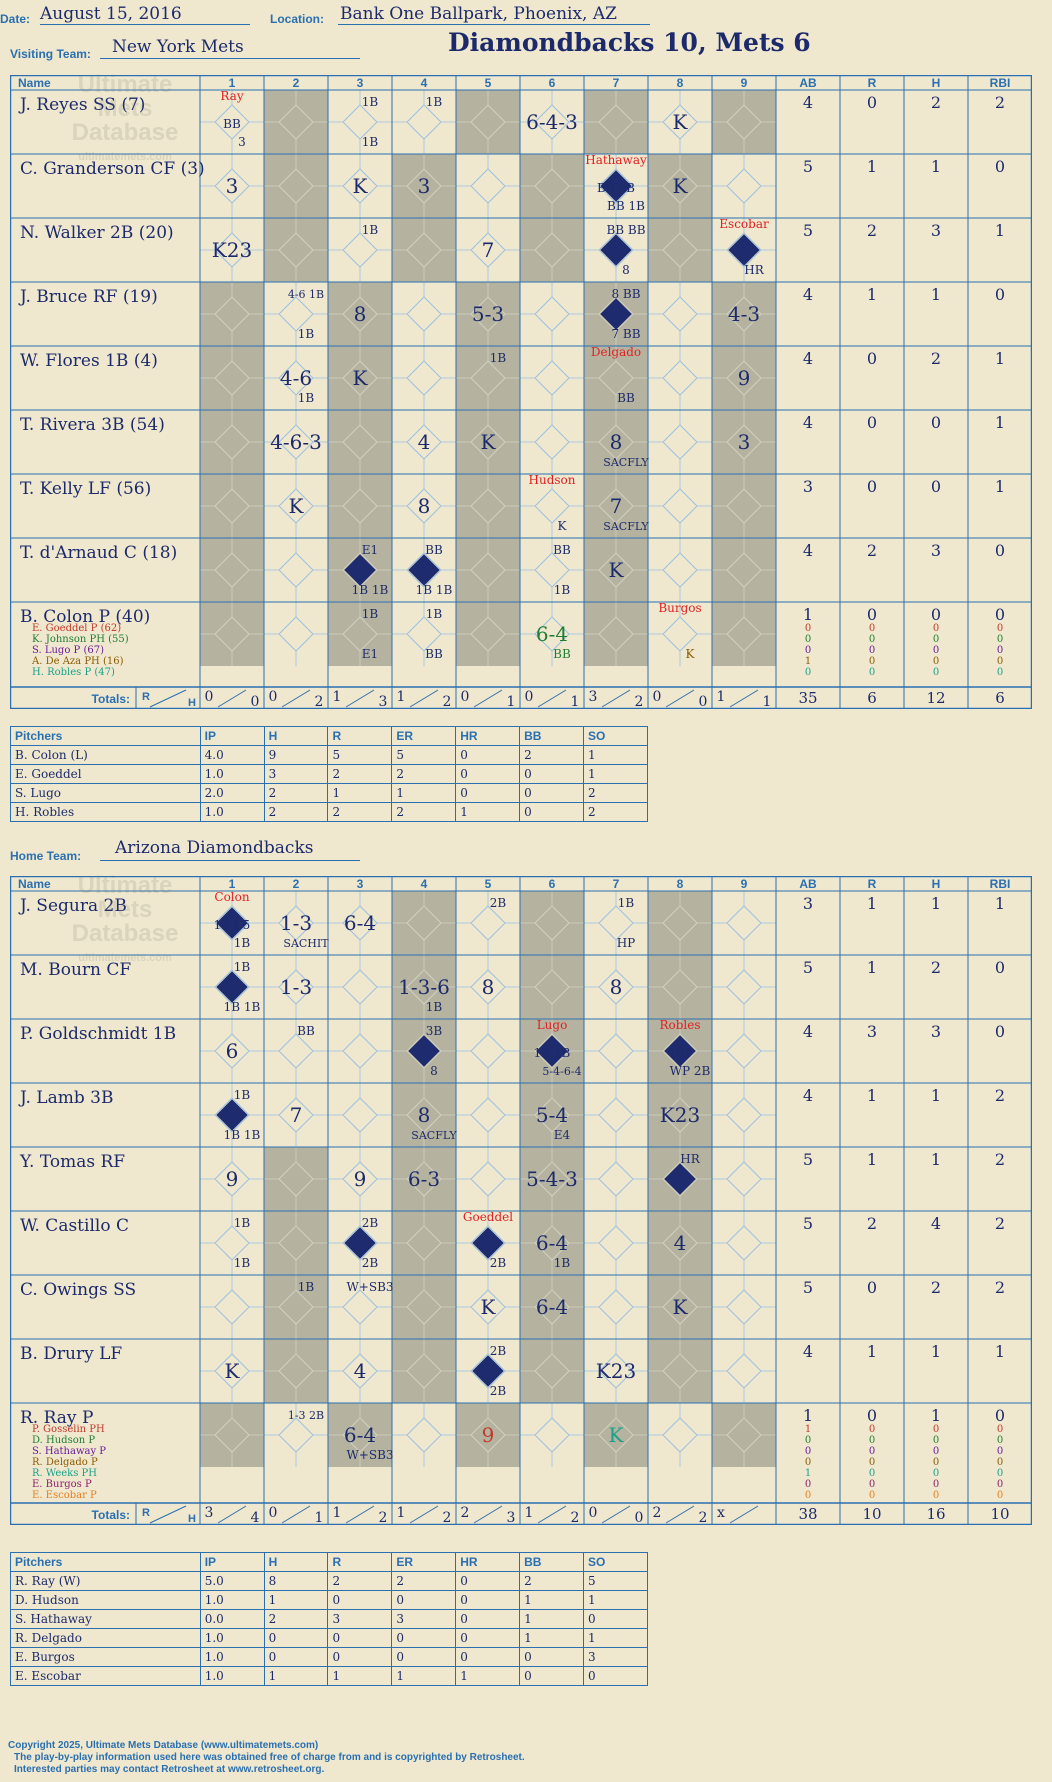  I want to click on pitcher-stat: 2.0, so click(232, 793).